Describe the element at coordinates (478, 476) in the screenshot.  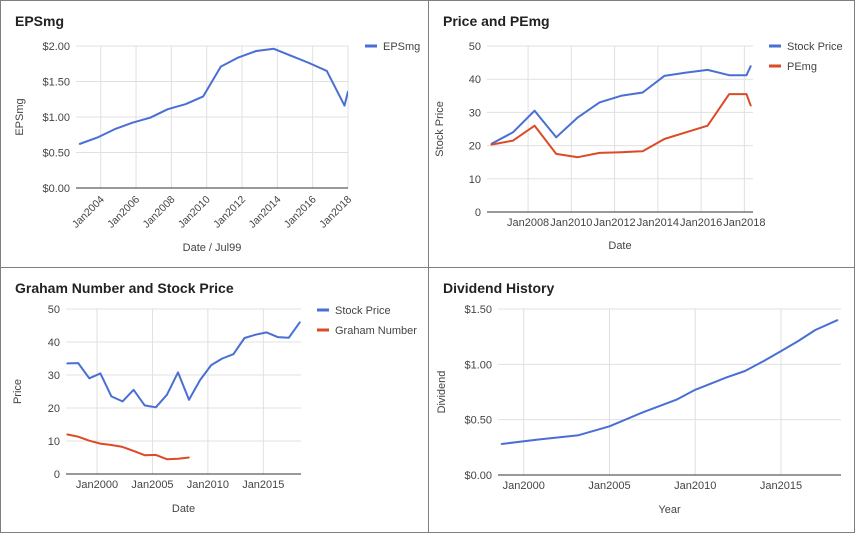
I see `y-tick-label: $0.00` at that location.